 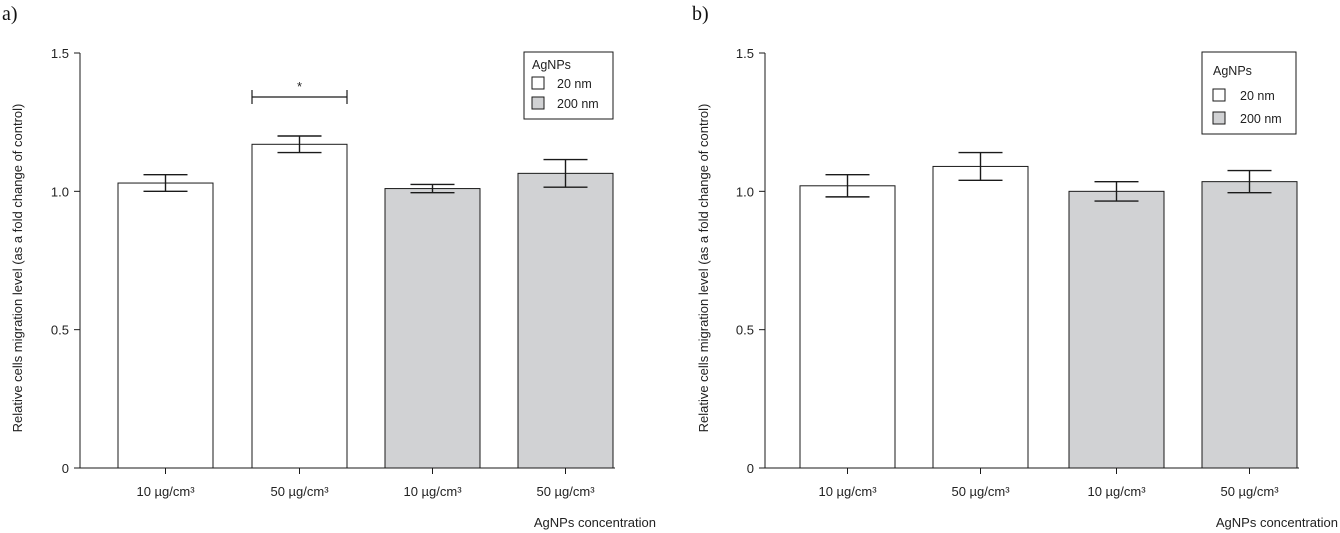 What do you see at coordinates (1032, 483) in the screenshot?
I see `panel-b-xaxis: 10 µg/cm³ 50 µg/cm³ 10 µg/cm³ 50 µg/cm³` at bounding box center [1032, 483].